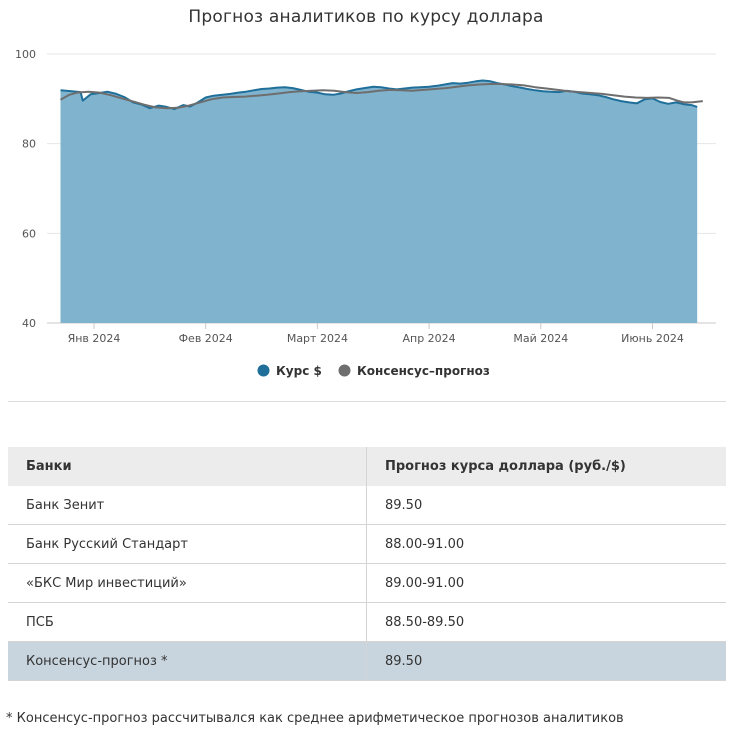 This screenshot has height=748, width=732. Describe the element at coordinates (367, 401) in the screenshot. I see `section-divider` at that location.